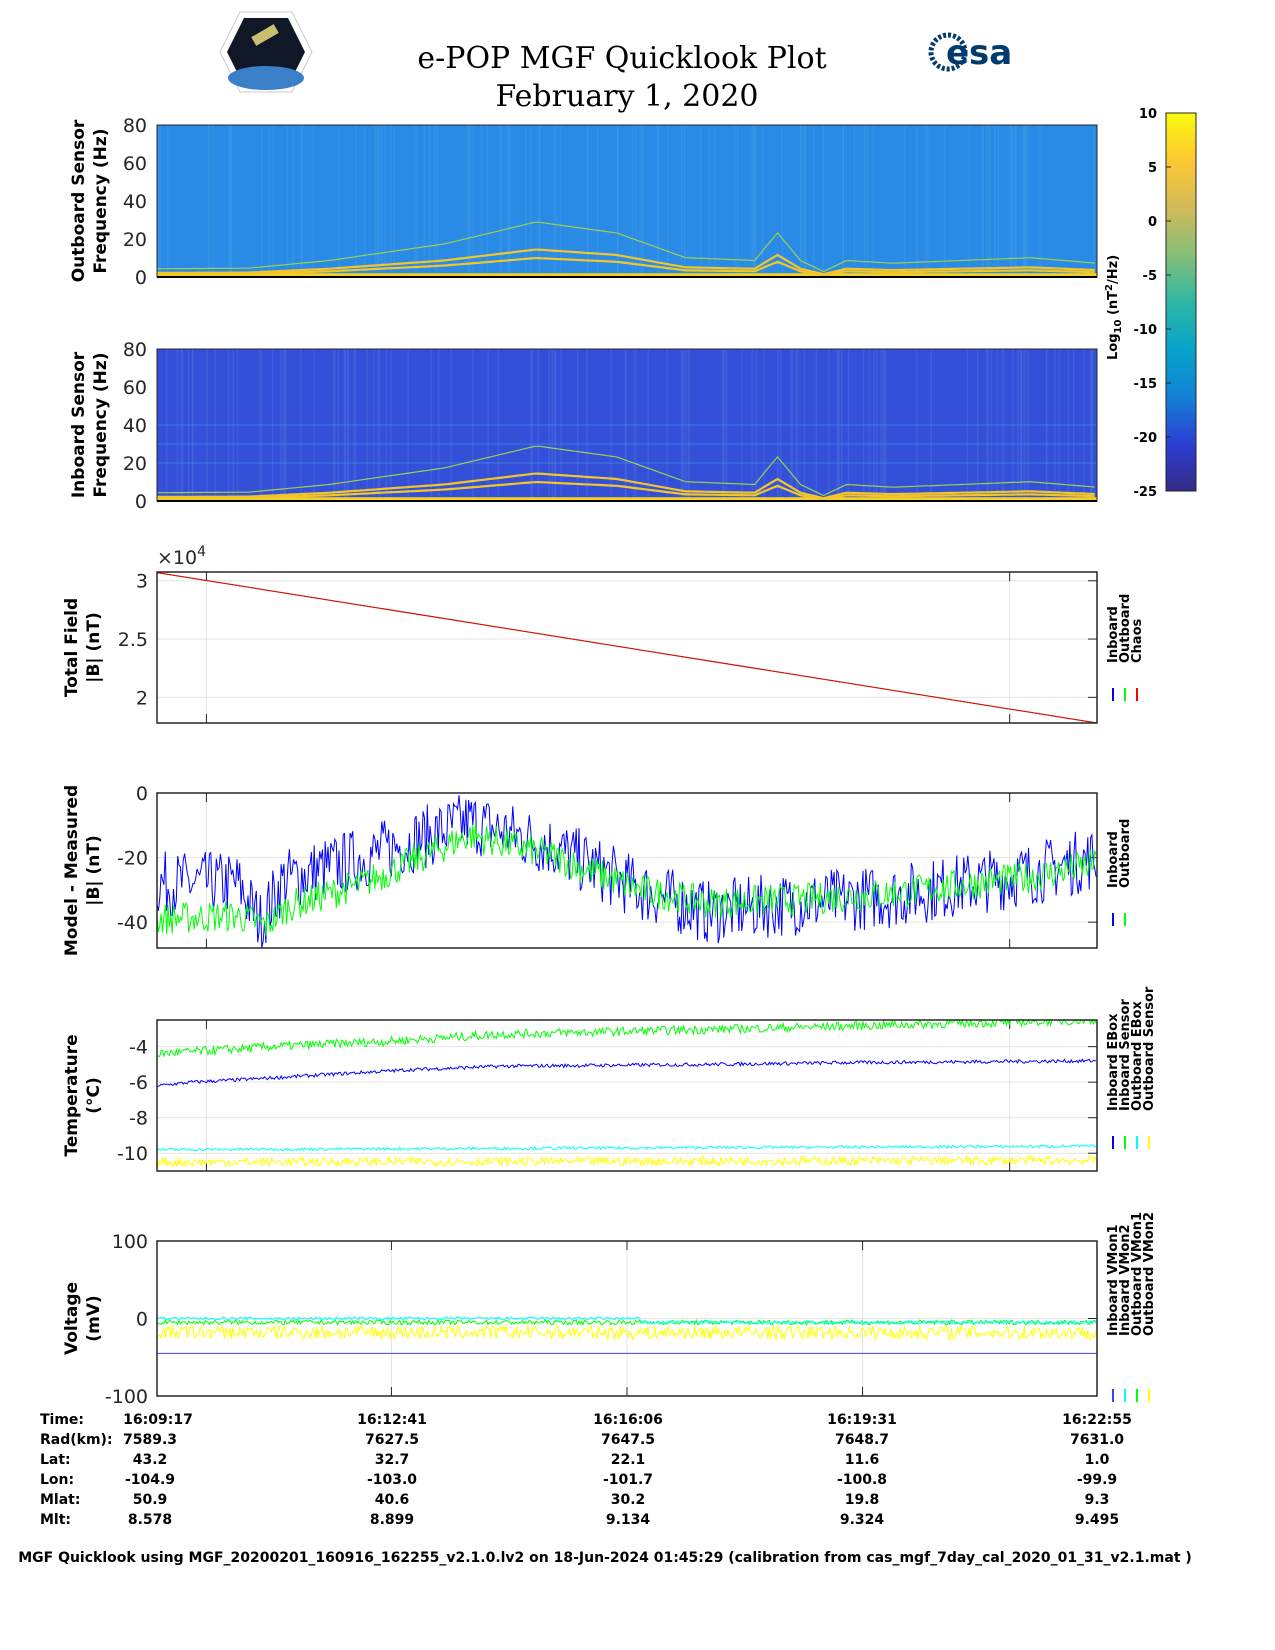 This screenshot has height=1650, width=1275. What do you see at coordinates (72, 870) in the screenshot?
I see `y-axis-label: Model - Measured` at bounding box center [72, 870].